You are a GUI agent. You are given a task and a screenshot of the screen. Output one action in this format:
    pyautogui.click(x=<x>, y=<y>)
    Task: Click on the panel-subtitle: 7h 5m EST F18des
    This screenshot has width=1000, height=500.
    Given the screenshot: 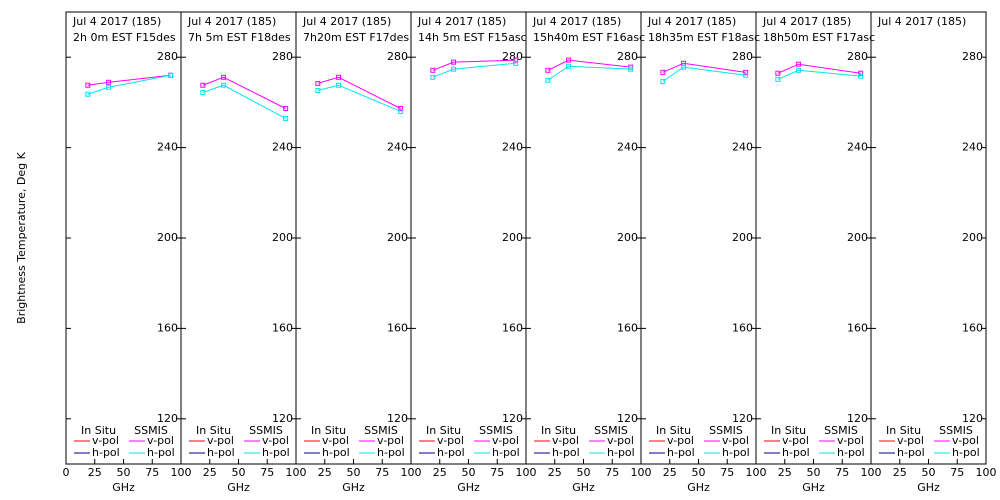 What is the action you would take?
    pyautogui.click(x=239, y=37)
    